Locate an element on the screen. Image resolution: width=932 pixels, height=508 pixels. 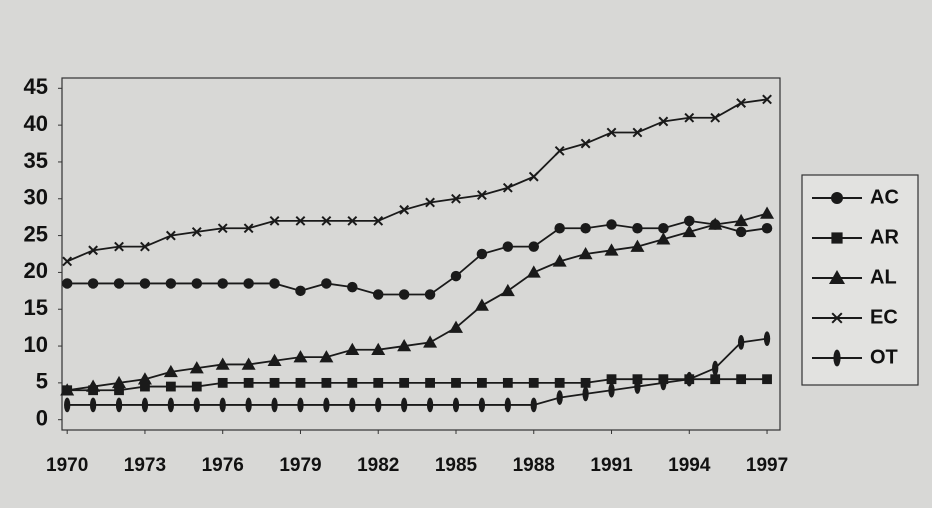
x-tick-label: 1976 is located at coordinates (223, 465).